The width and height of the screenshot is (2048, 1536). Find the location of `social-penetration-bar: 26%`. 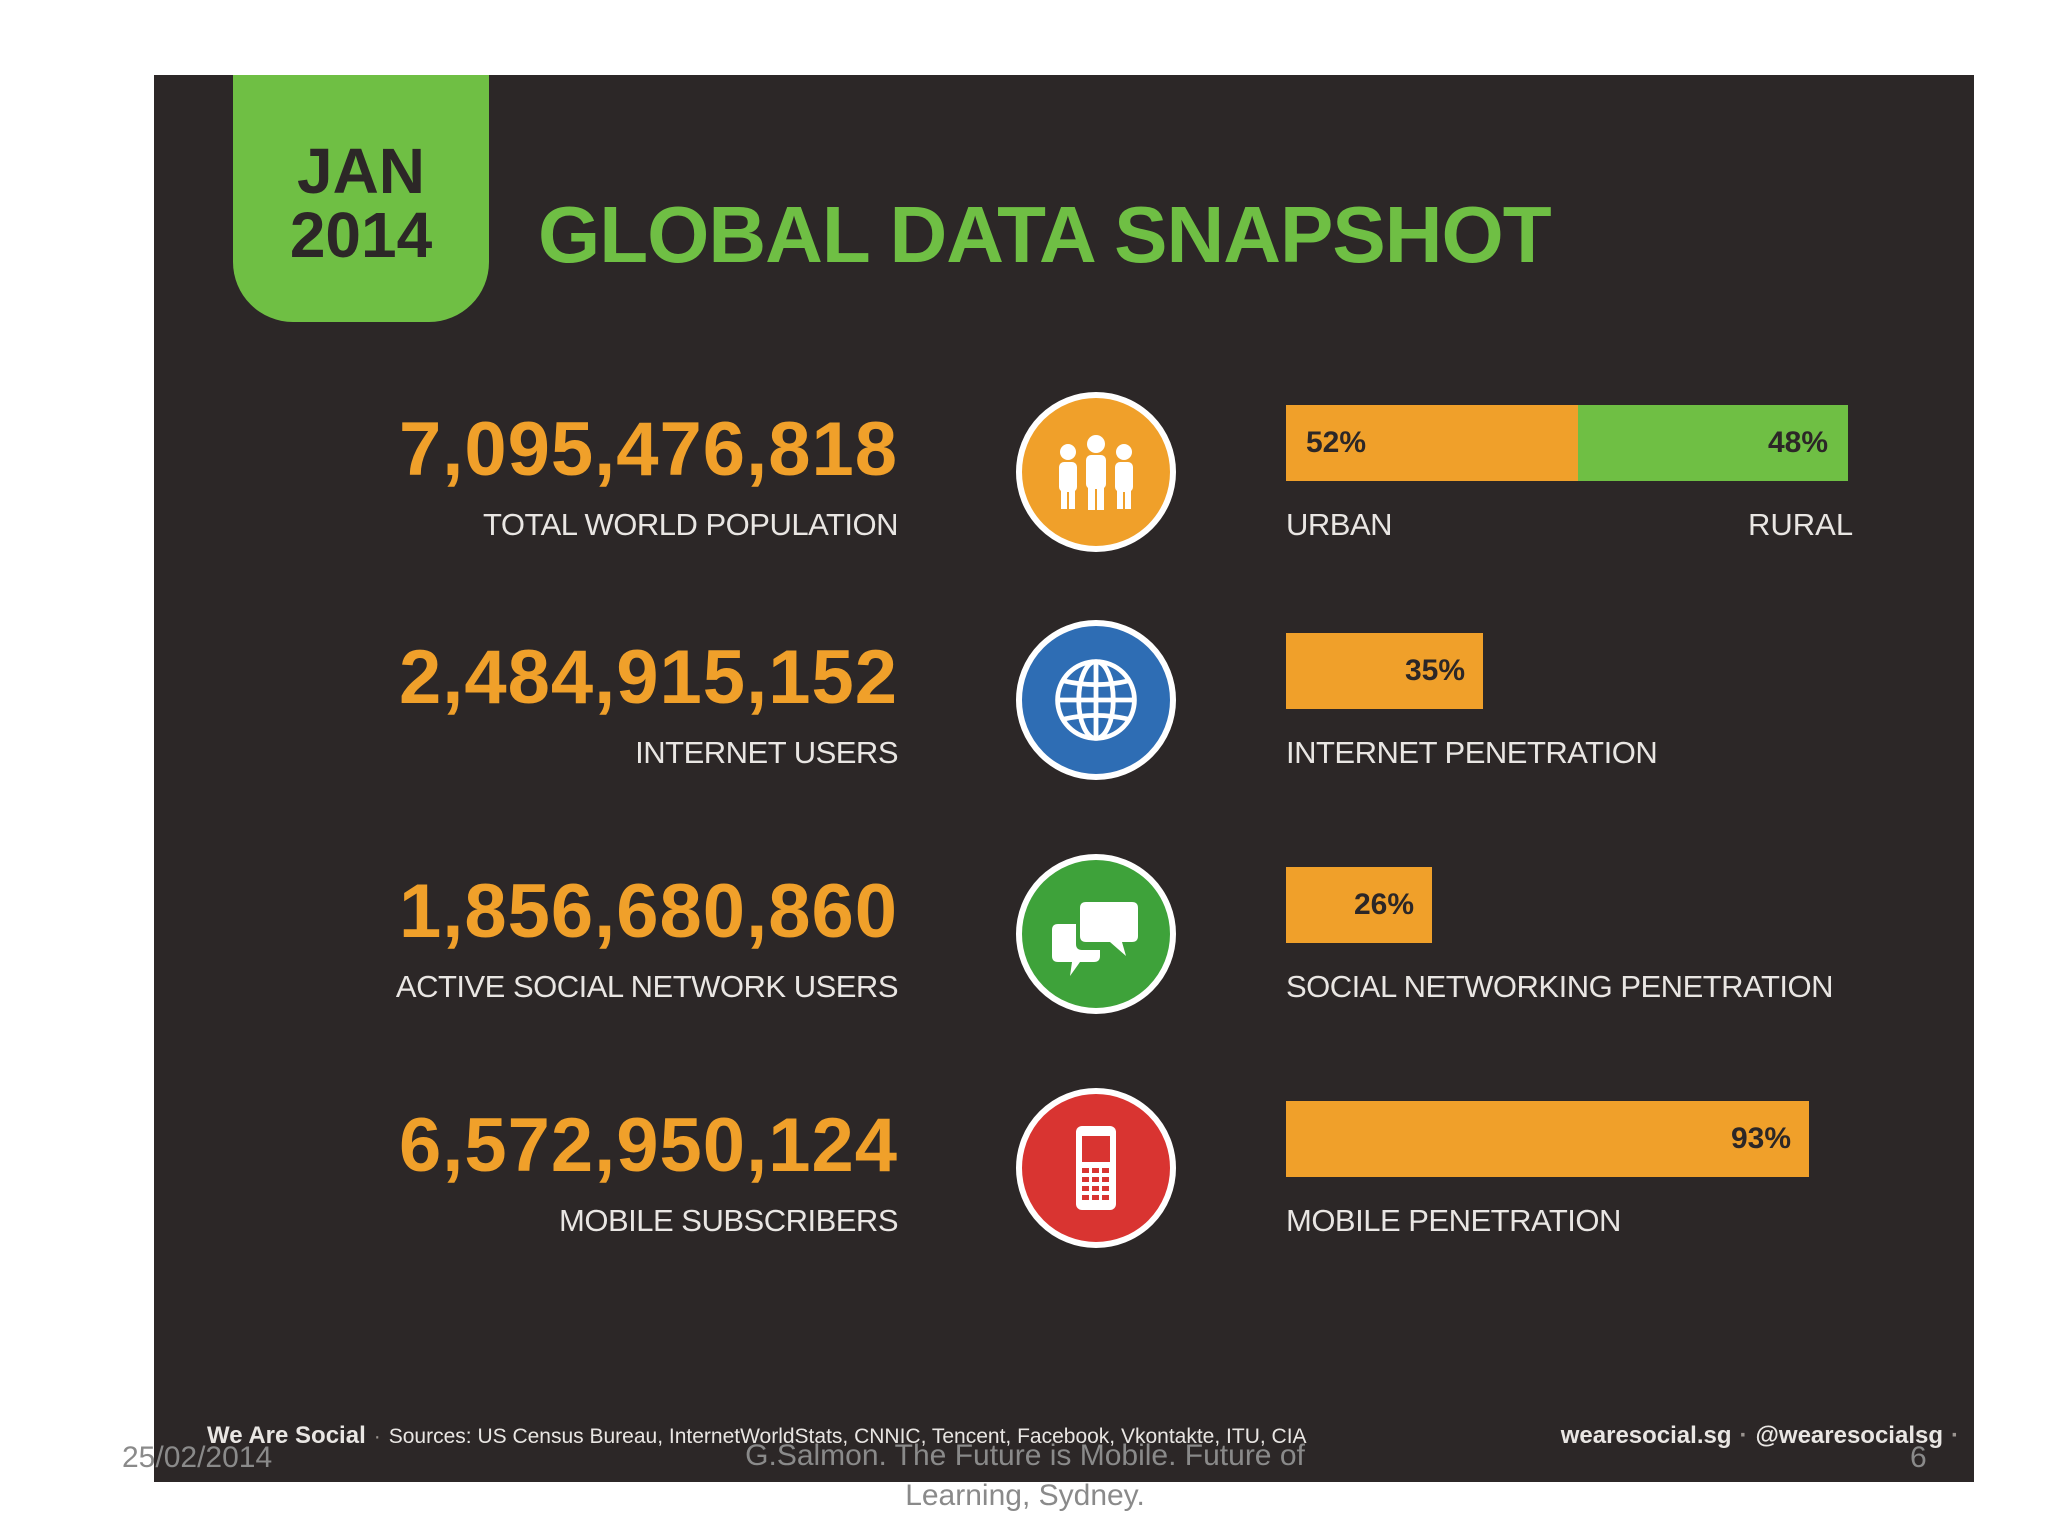

social-penetration-bar: 26% is located at coordinates (1567, 905).